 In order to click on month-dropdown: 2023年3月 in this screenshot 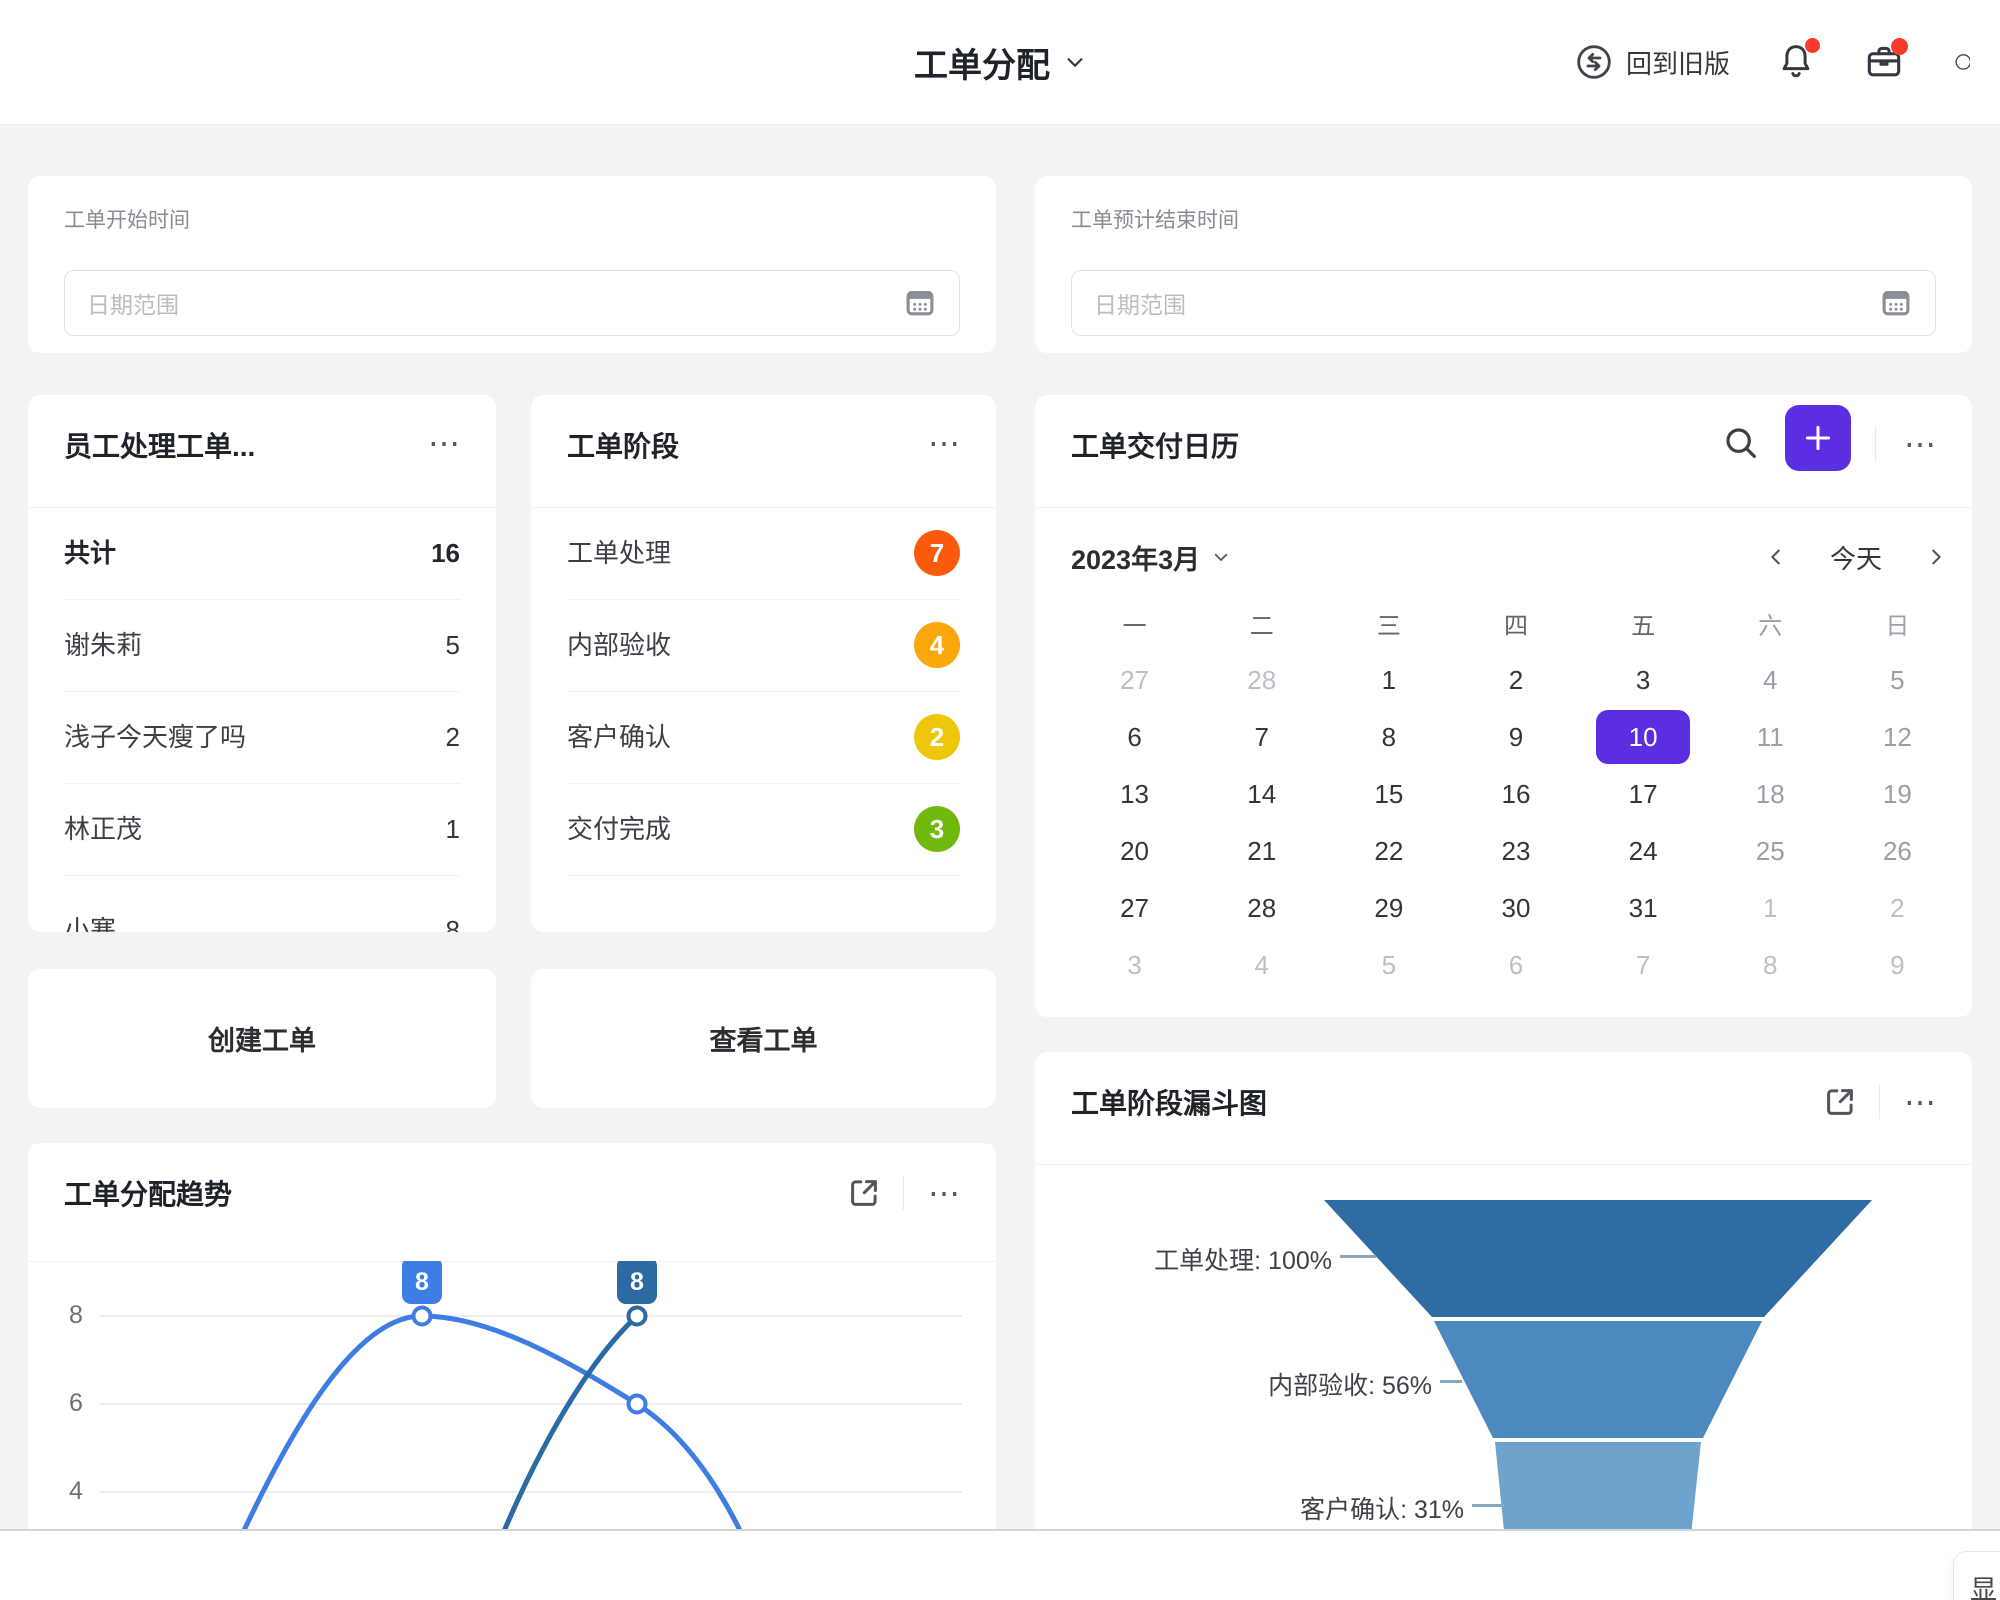, I will do `click(1150, 557)`.